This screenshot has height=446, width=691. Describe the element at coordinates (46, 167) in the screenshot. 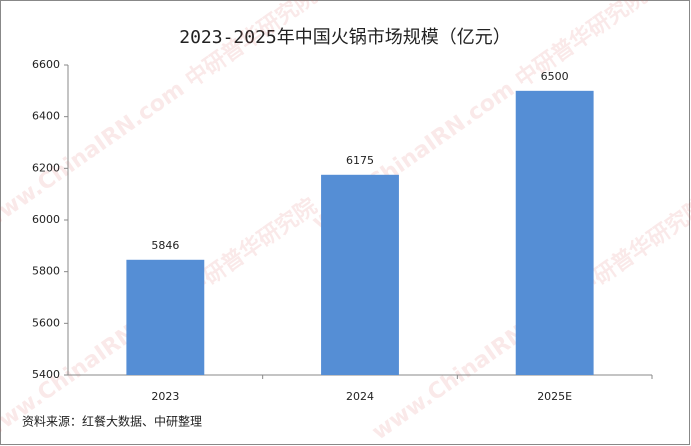

I see `y-tick-label: 6200` at that location.